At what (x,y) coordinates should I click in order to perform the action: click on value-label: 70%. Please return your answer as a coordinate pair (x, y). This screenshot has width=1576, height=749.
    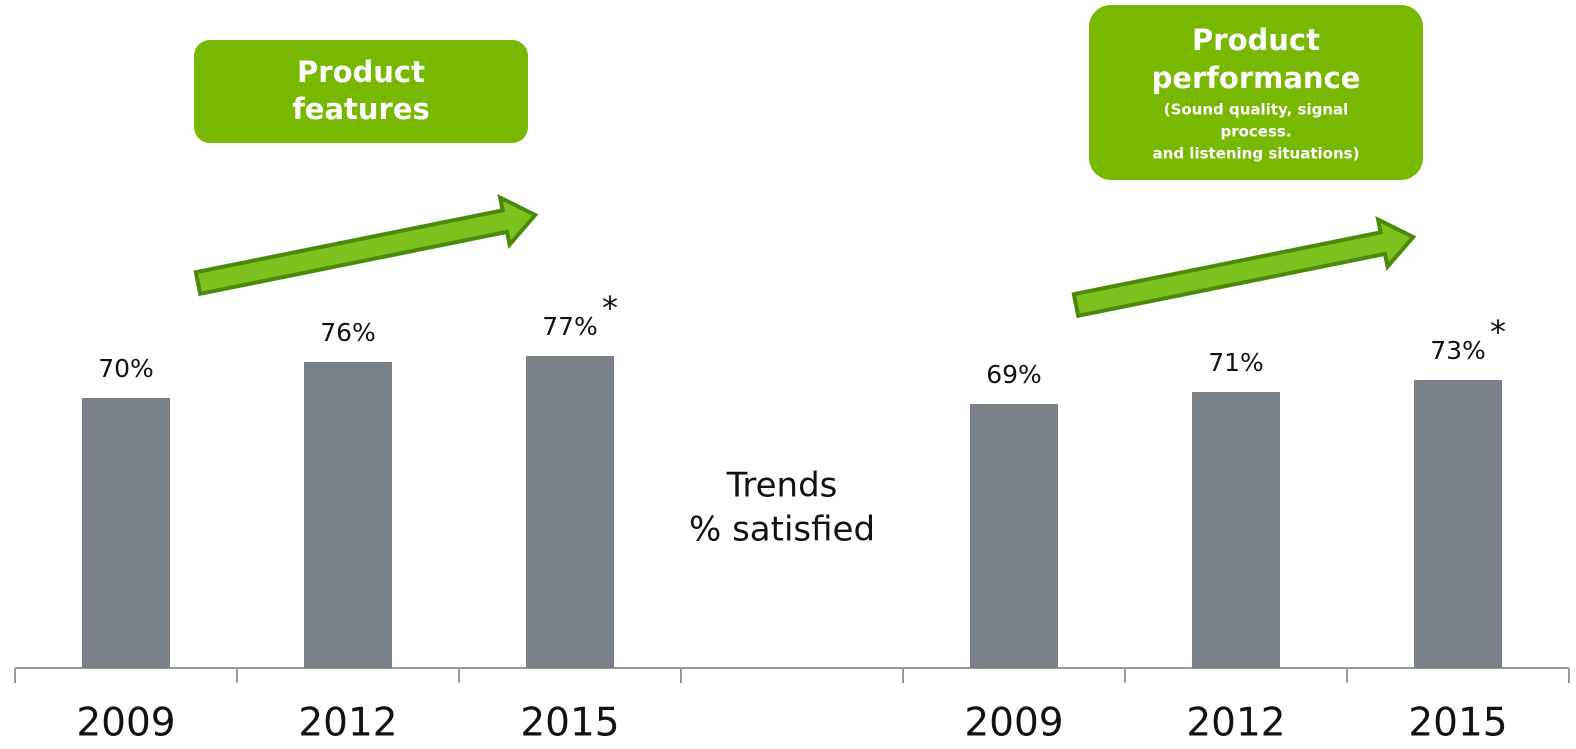
    Looking at the image, I should click on (126, 368).